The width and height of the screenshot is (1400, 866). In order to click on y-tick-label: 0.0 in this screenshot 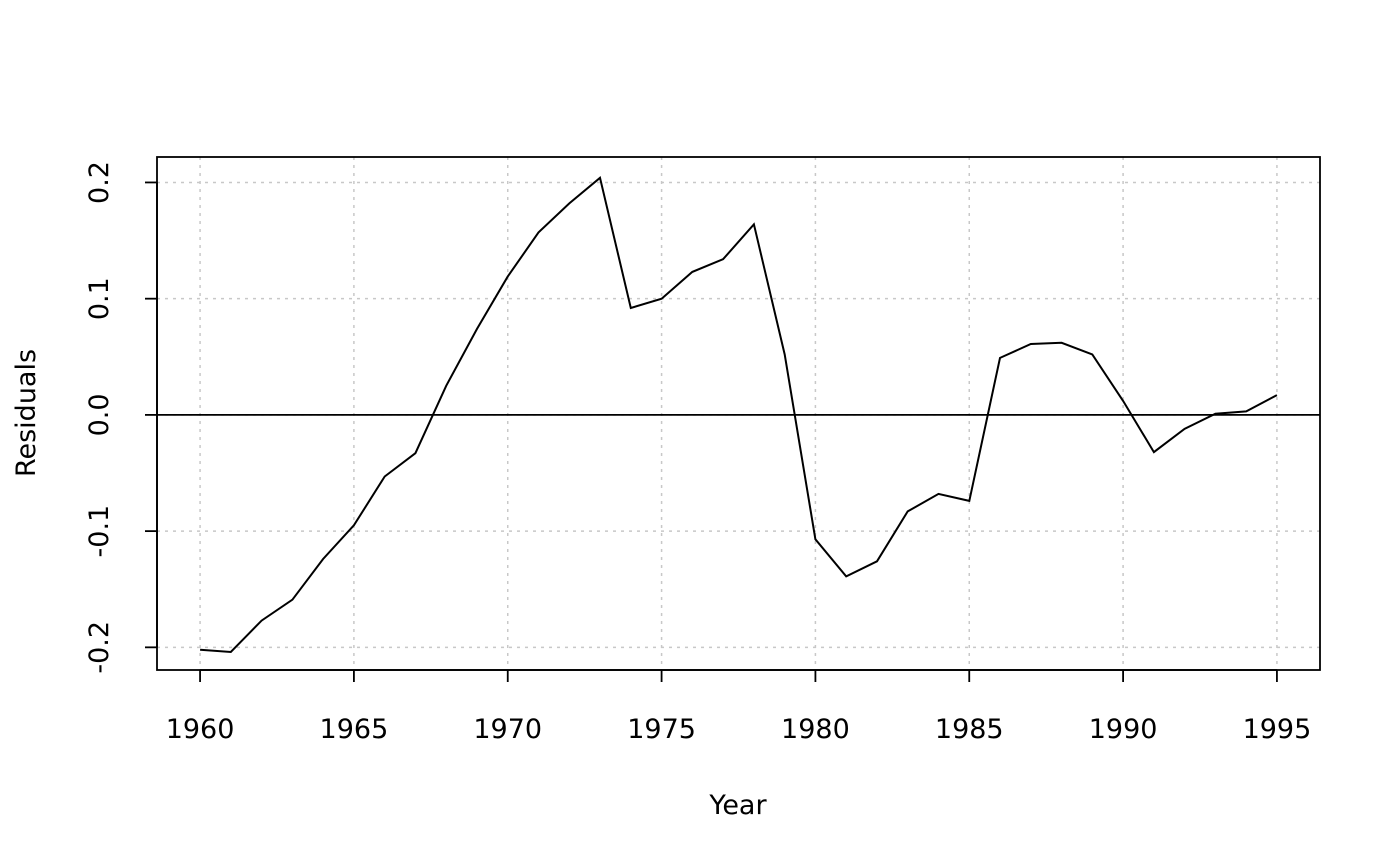, I will do `click(99, 414)`.